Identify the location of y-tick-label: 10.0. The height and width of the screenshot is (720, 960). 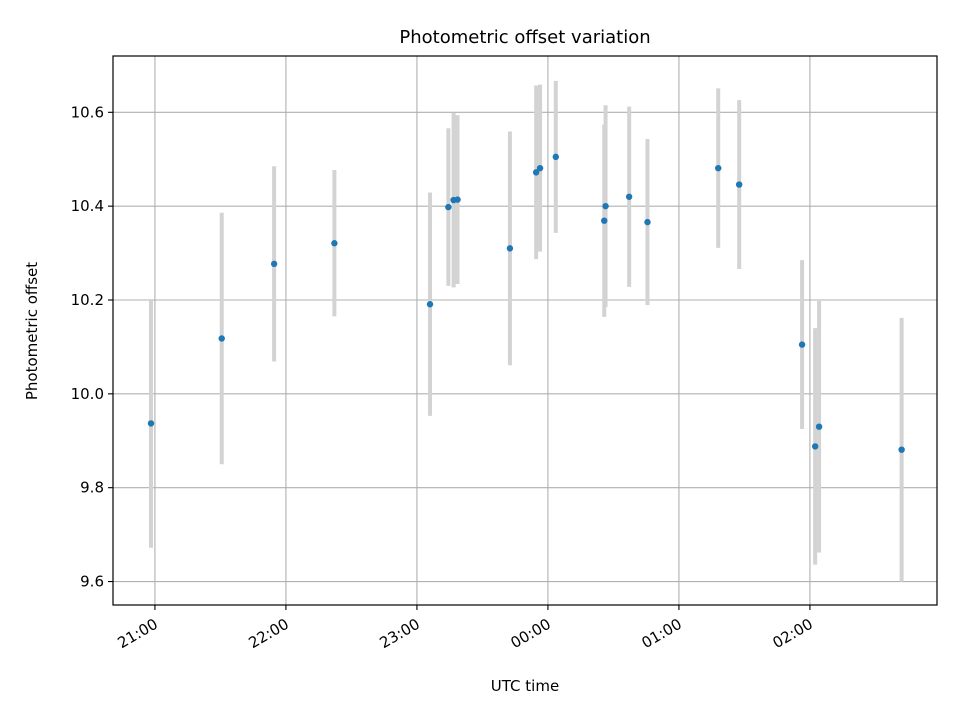
(87, 394).